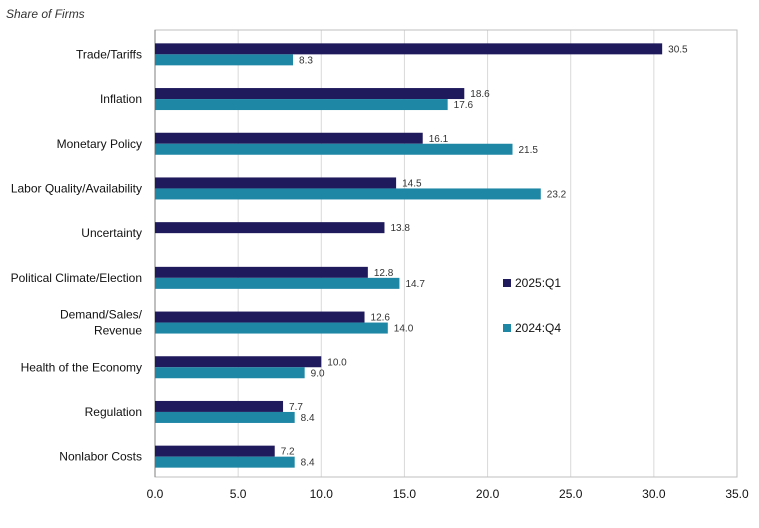  What do you see at coordinates (109, 54) in the screenshot?
I see `category-label: Trade/Tariffs` at bounding box center [109, 54].